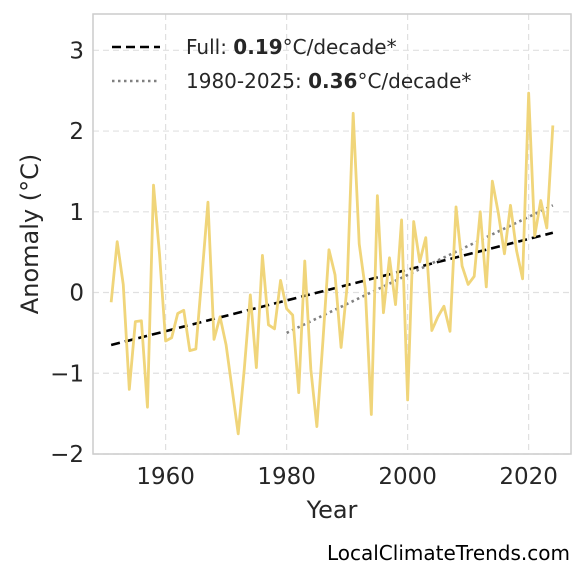 This screenshot has width=585, height=580. Describe the element at coordinates (528, 477) in the screenshot. I see `x-tick-label: 2020` at that location.